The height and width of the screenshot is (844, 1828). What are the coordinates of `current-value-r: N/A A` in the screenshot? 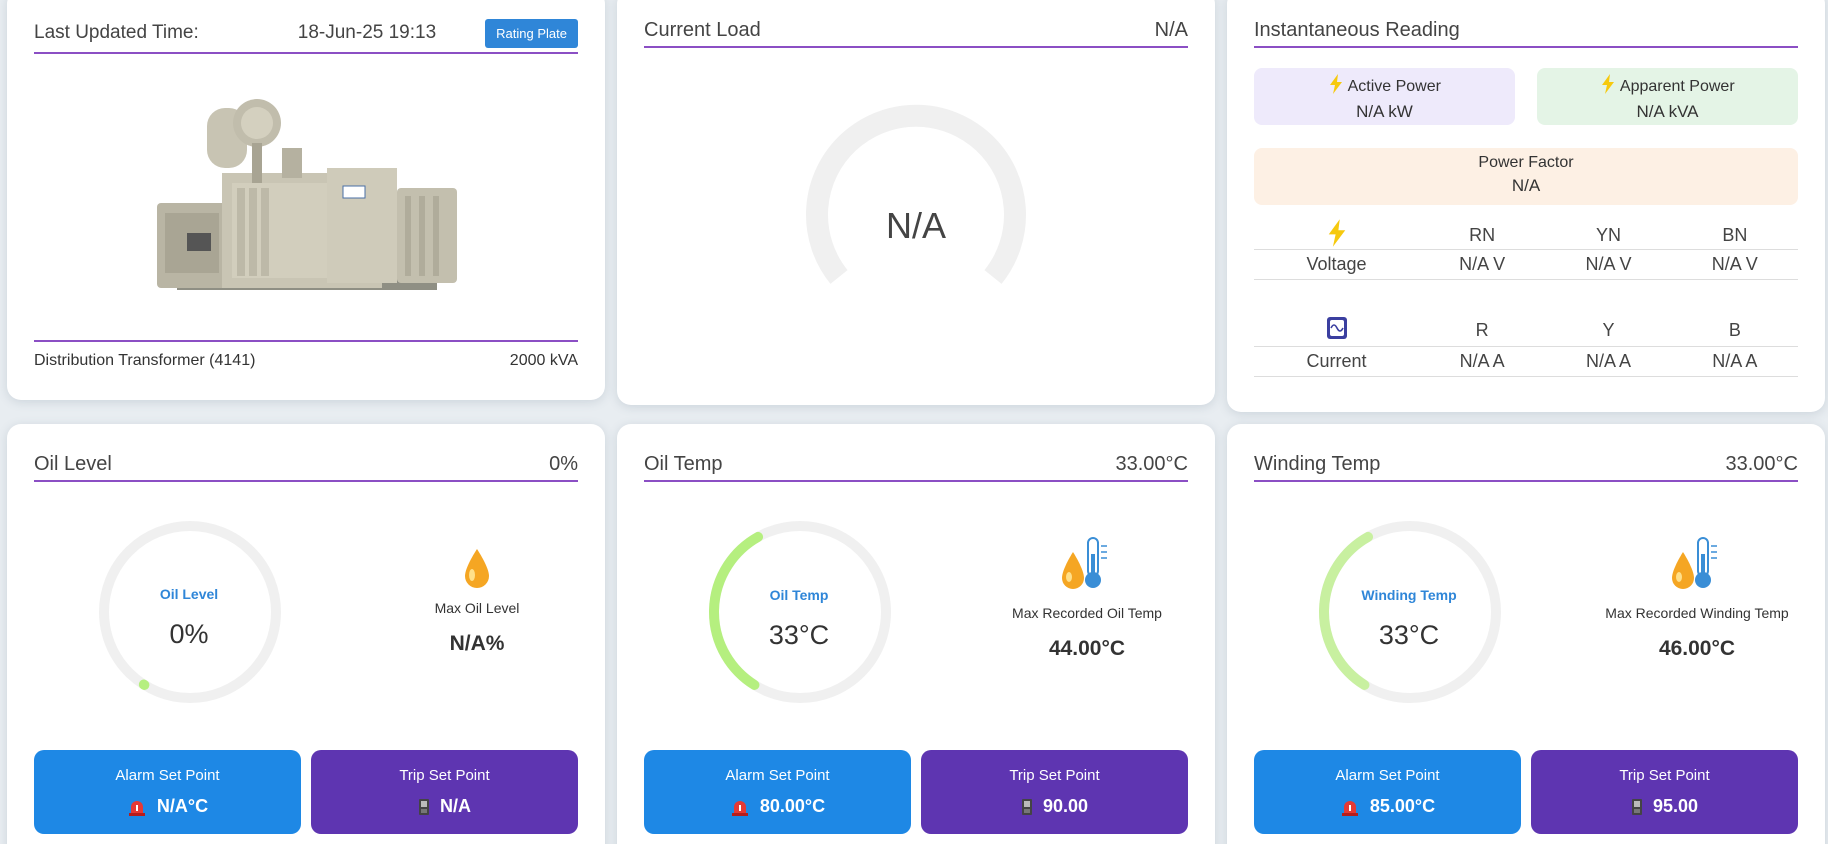 It's located at (1482, 361).